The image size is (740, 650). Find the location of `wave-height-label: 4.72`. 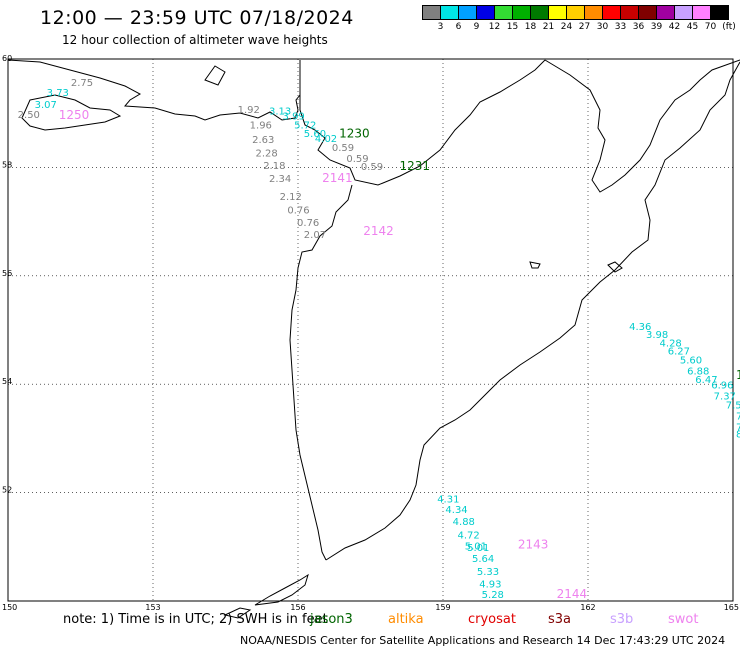

wave-height-label: 4.72 is located at coordinates (469, 536).